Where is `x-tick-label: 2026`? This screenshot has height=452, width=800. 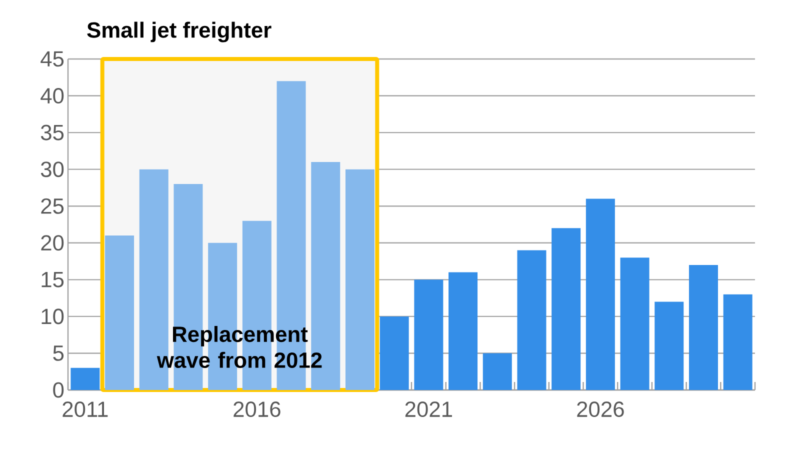 x-tick-label: 2026 is located at coordinates (600, 410).